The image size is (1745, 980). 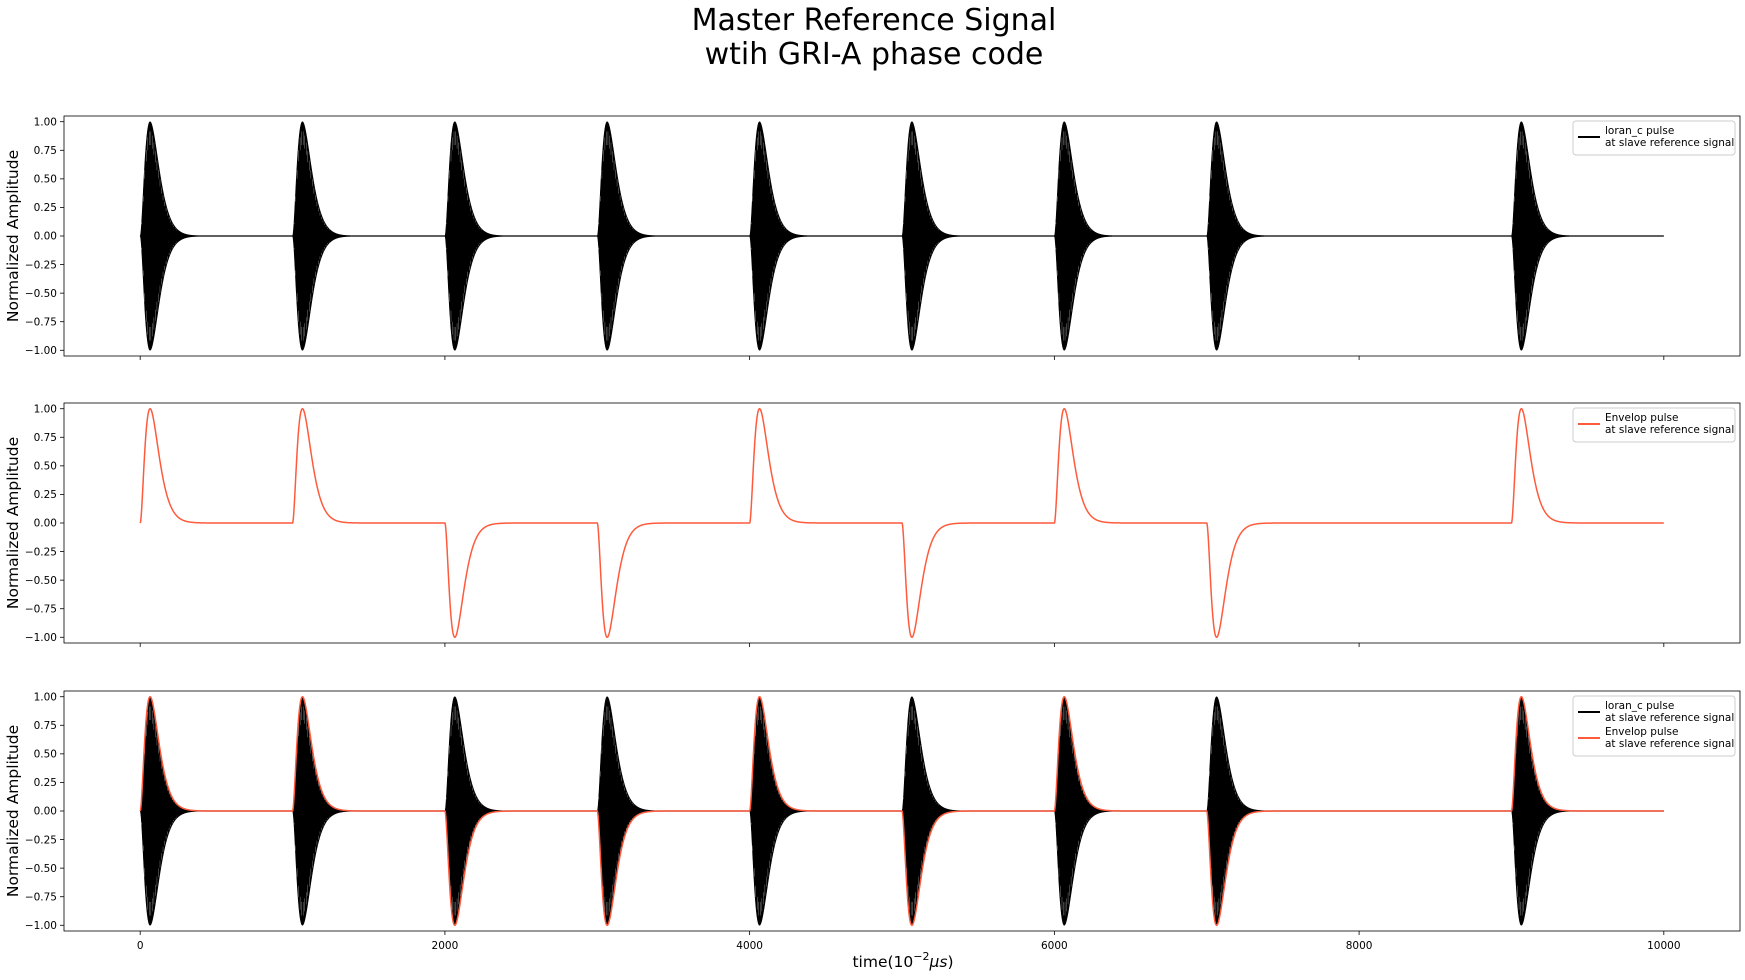 I want to click on x-tick-label: 6000, so click(x=1054, y=946).